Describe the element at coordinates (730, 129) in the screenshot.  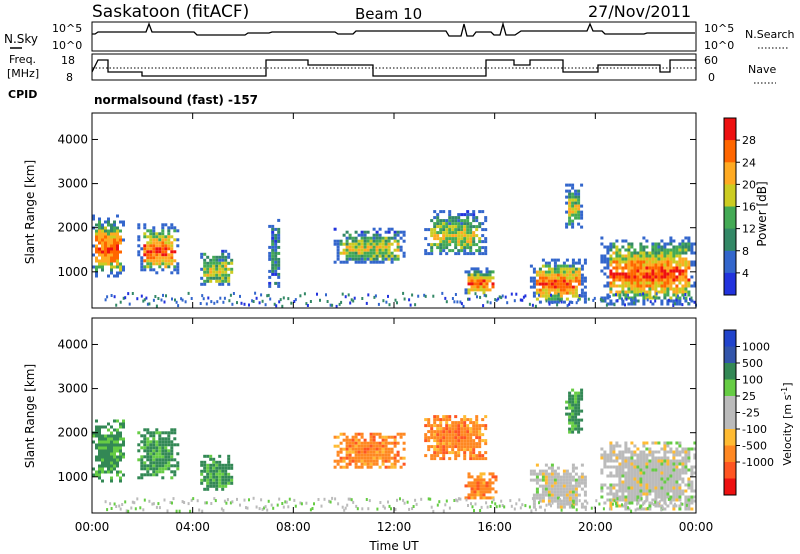
I see `colorbar-swatch` at that location.